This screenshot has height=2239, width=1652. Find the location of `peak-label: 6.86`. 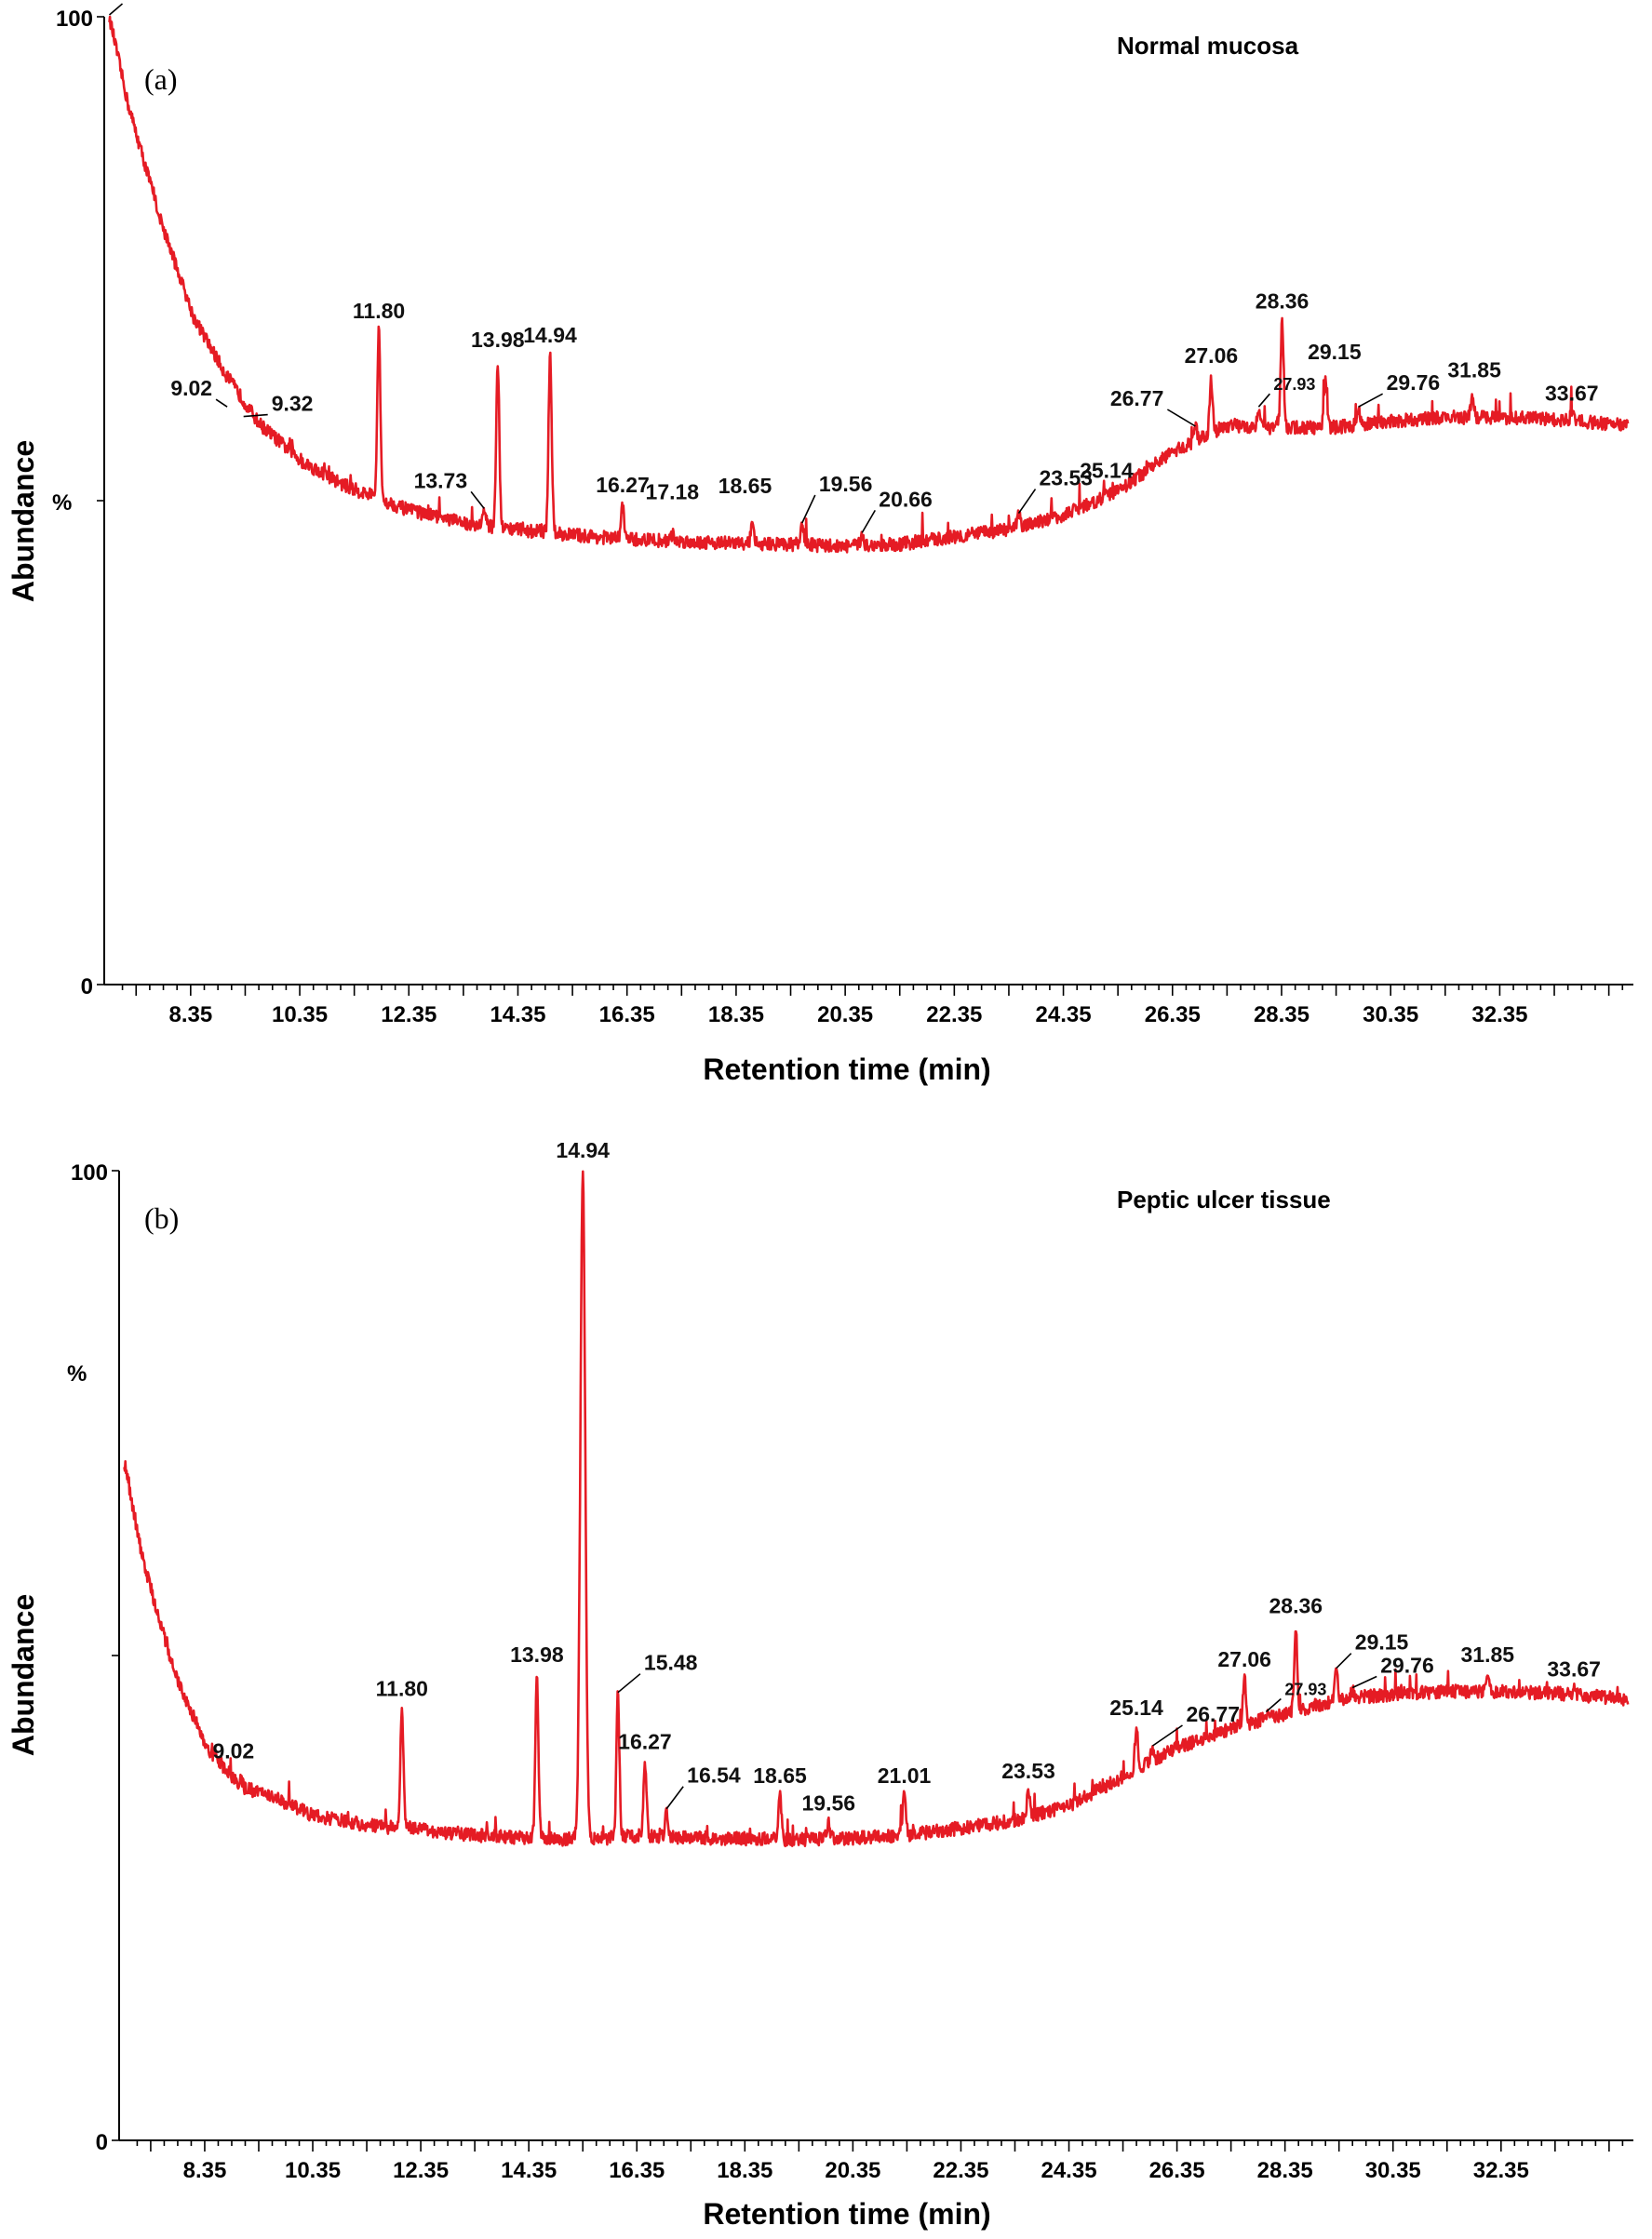

peak-label: 6.86 is located at coordinates (147, 2).